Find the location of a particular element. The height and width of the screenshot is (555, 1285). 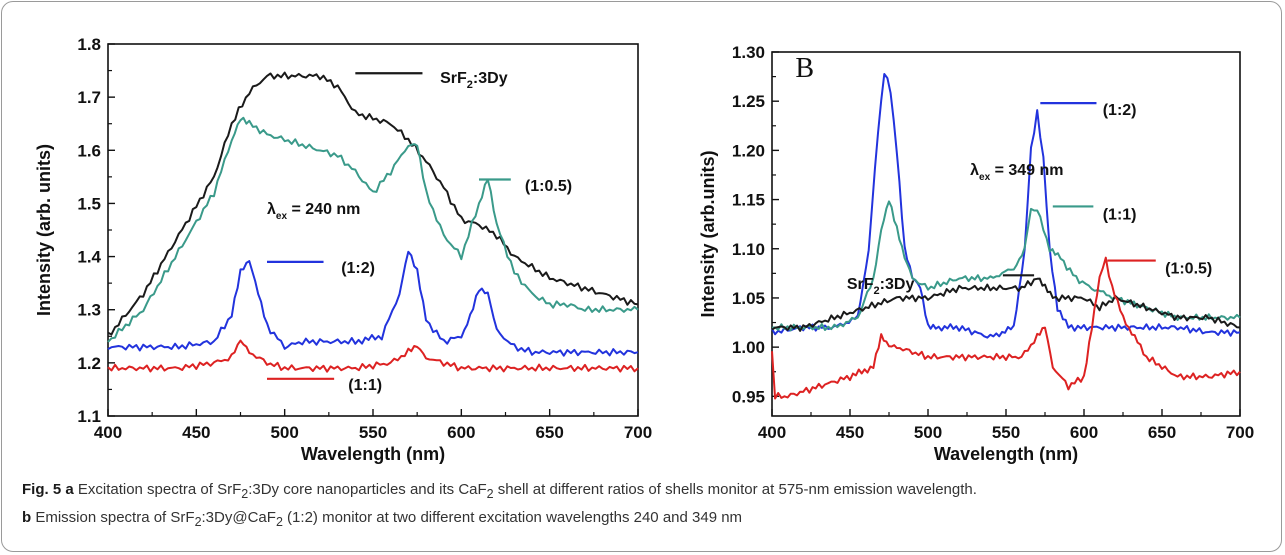

y-tick-label: 1.3 is located at coordinates (89, 310).